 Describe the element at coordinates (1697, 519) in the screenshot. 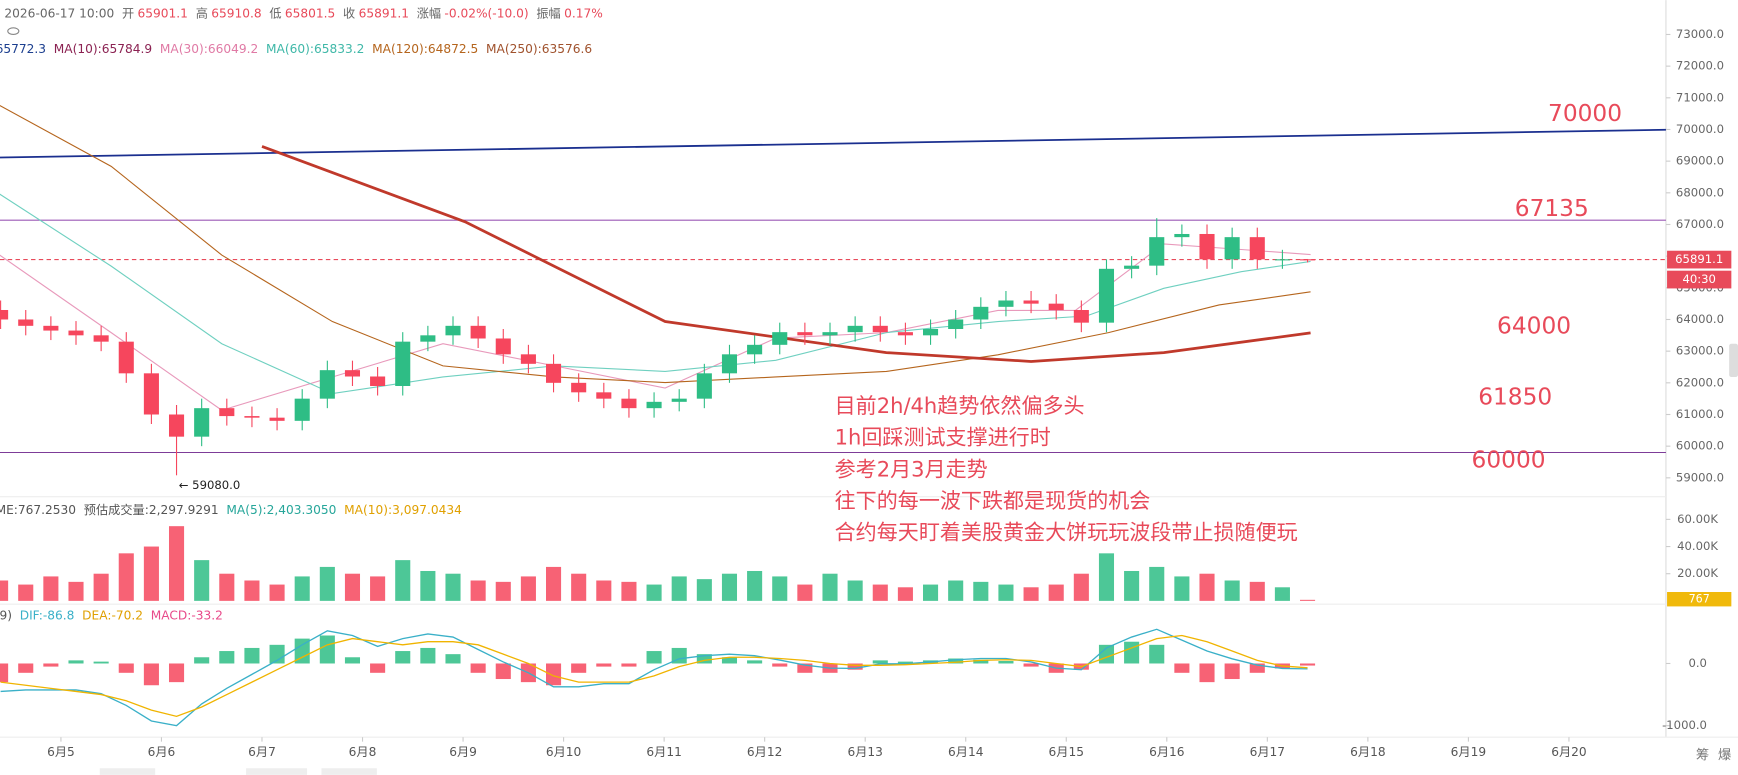

I see `y-tick-label: 60.00K` at that location.